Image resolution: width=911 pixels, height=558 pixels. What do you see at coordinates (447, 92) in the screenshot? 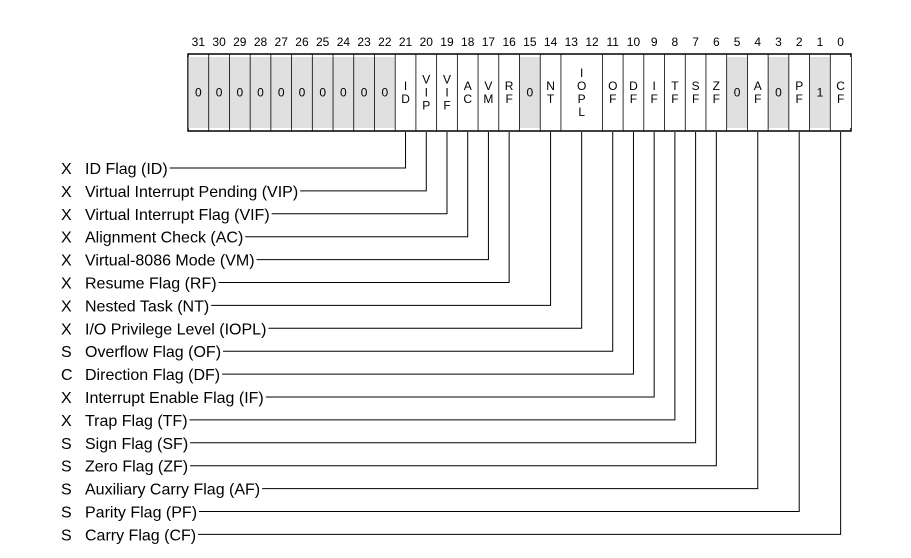
I see `bit-cell-19: VIF` at bounding box center [447, 92].